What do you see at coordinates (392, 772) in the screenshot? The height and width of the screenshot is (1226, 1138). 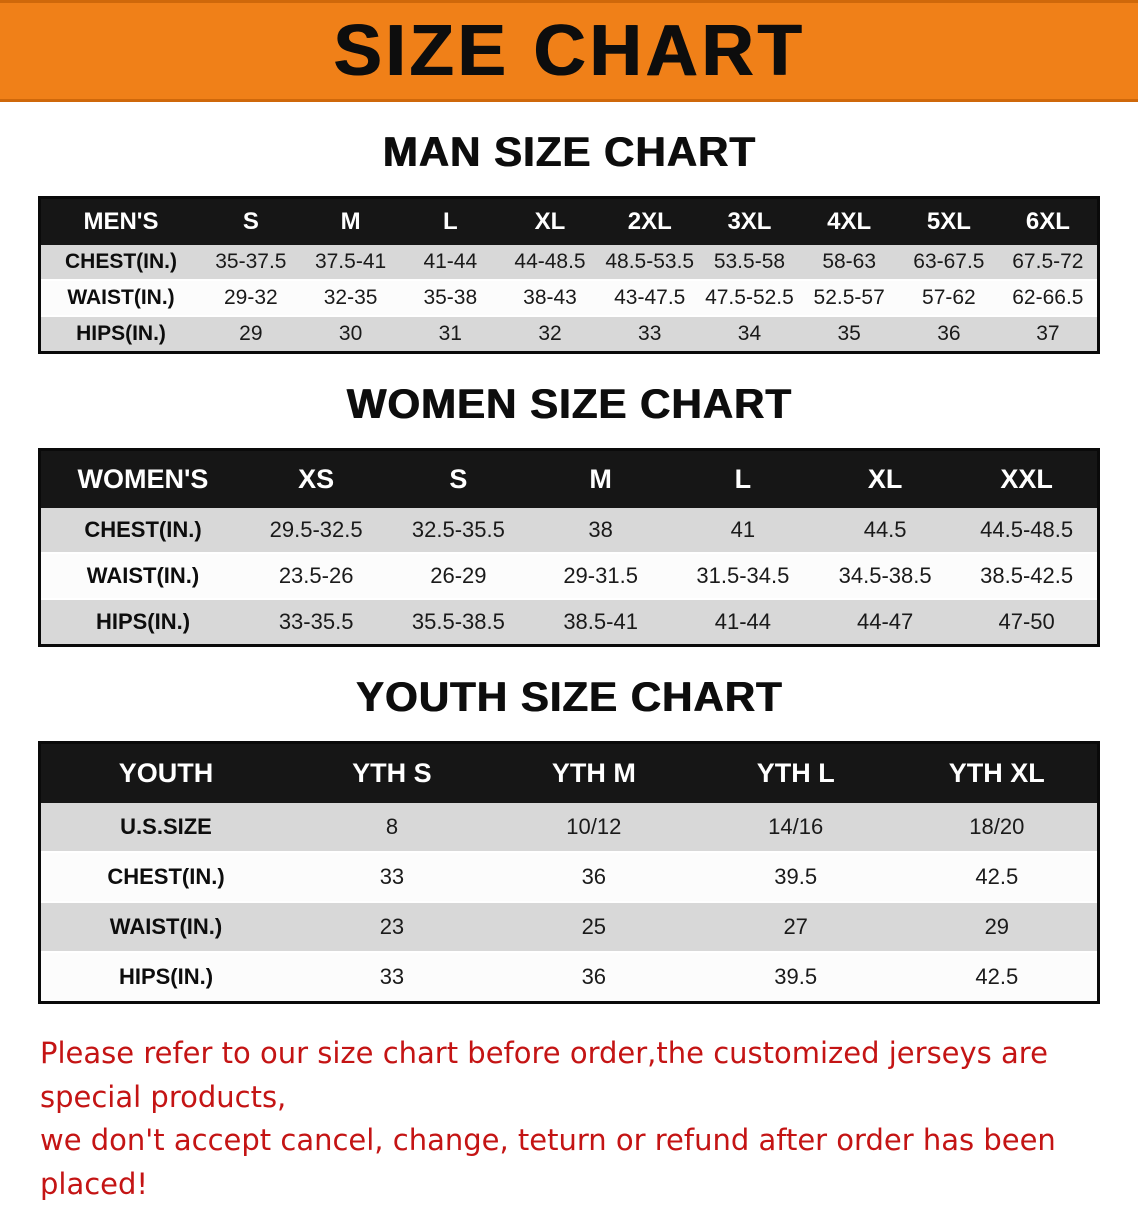 I see `size-header-cell: YTH S` at bounding box center [392, 772].